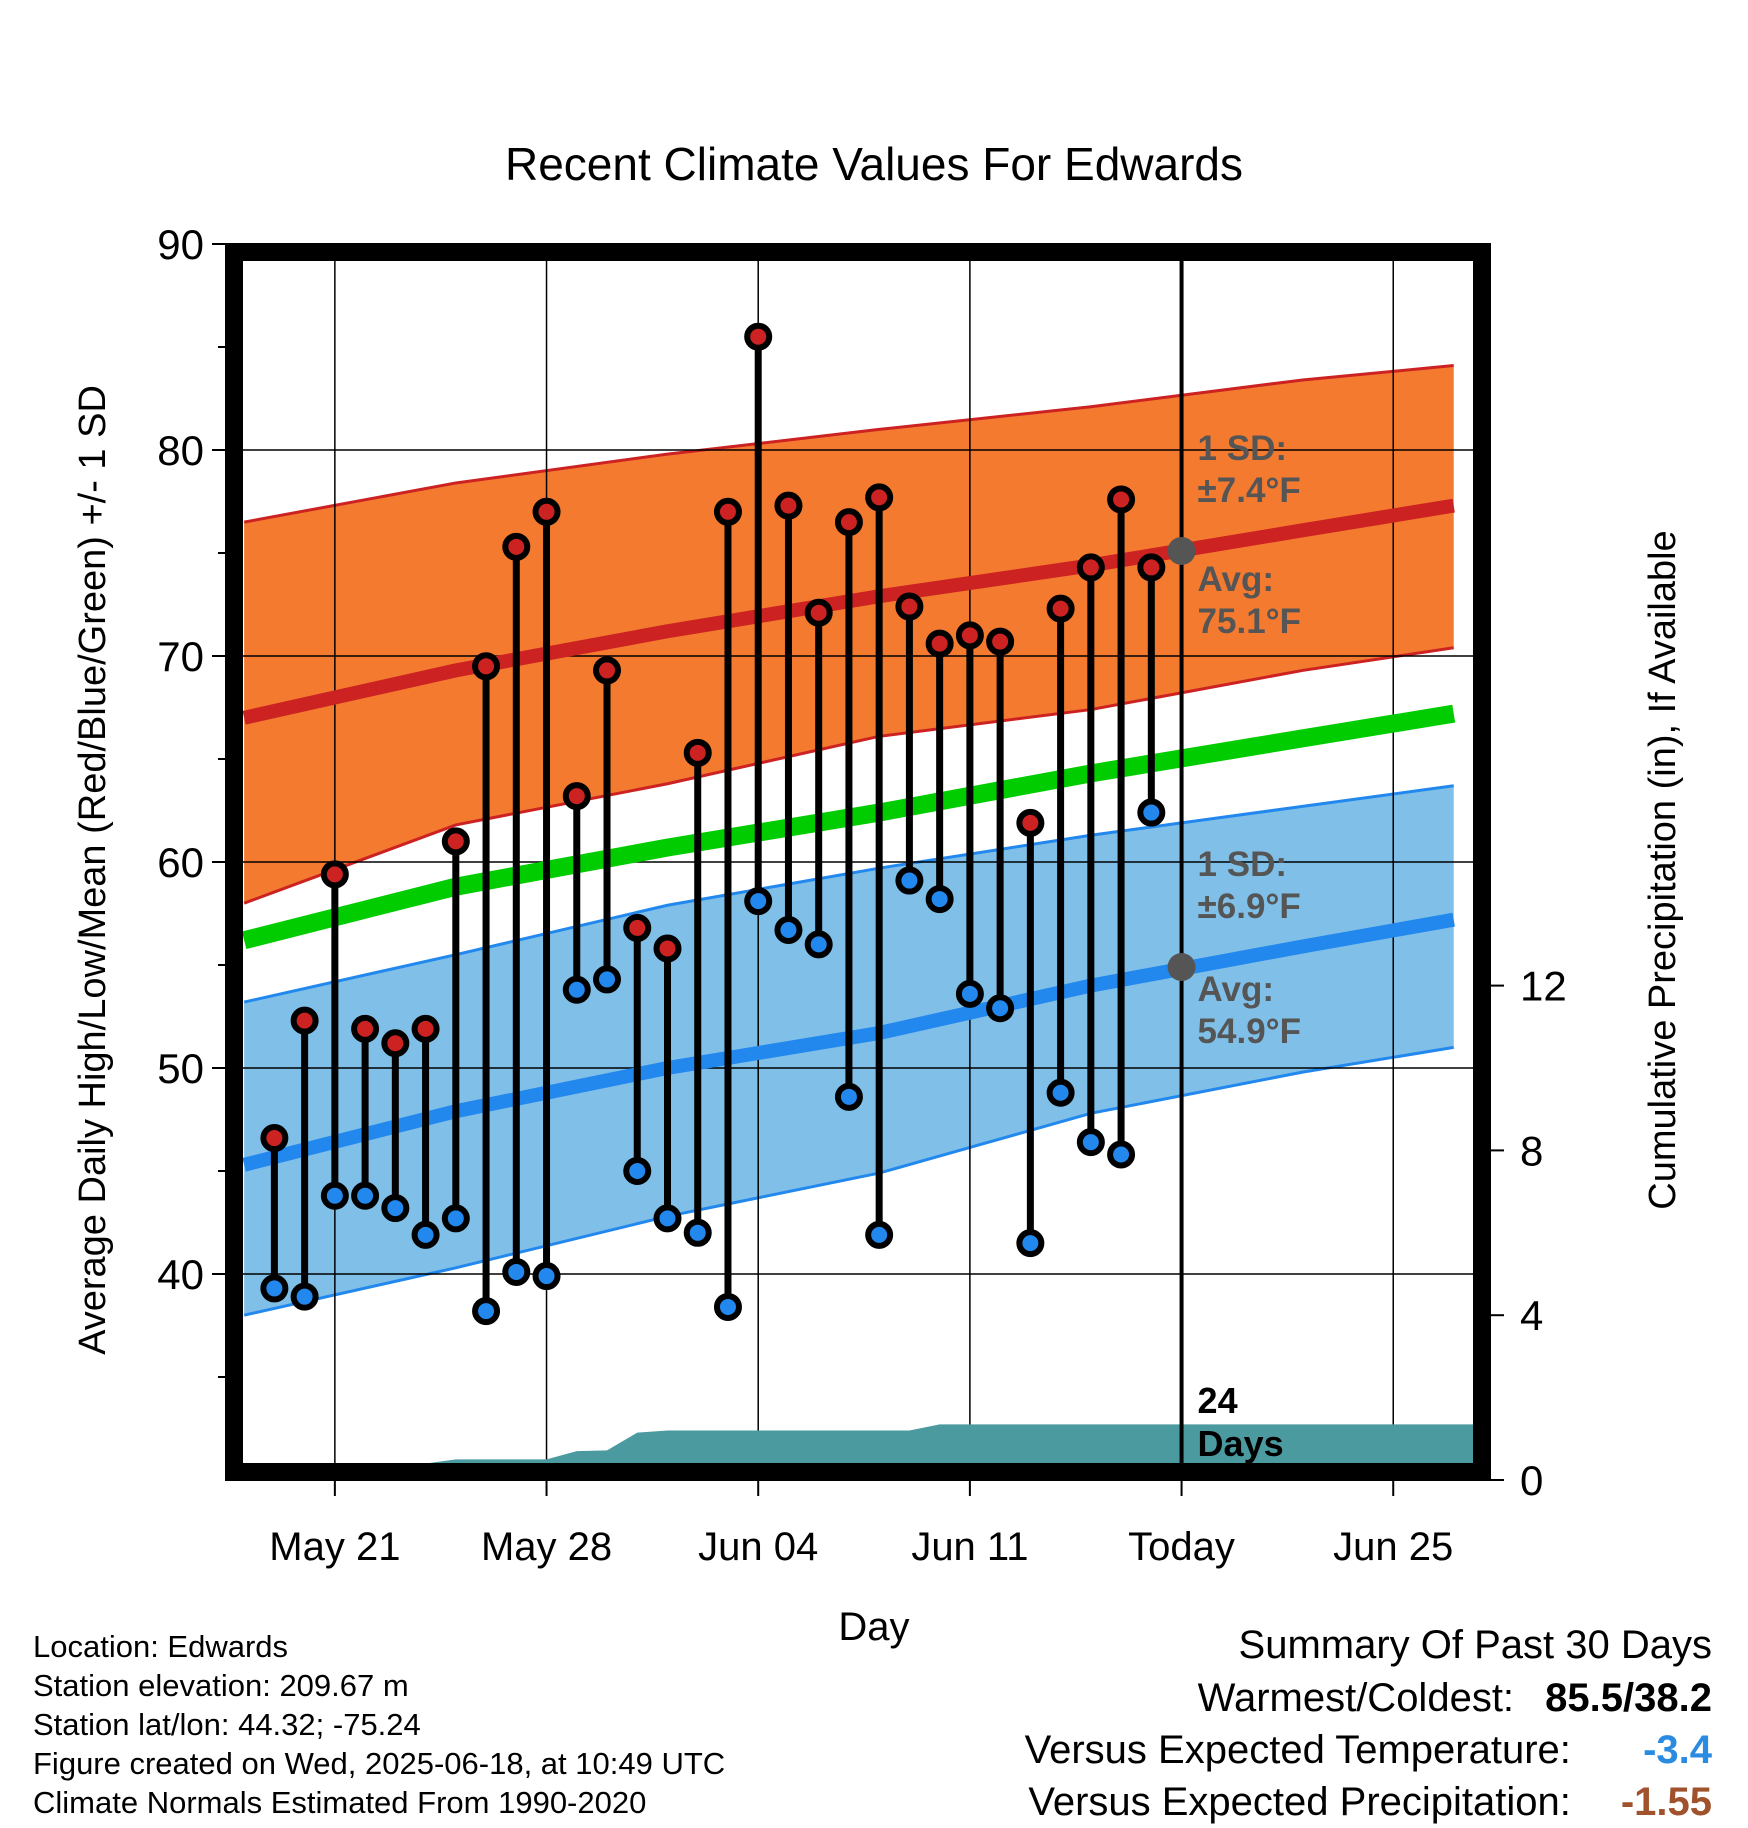  What do you see at coordinates (180, 862) in the screenshot?
I see `y-tick-label: 60` at bounding box center [180, 862].